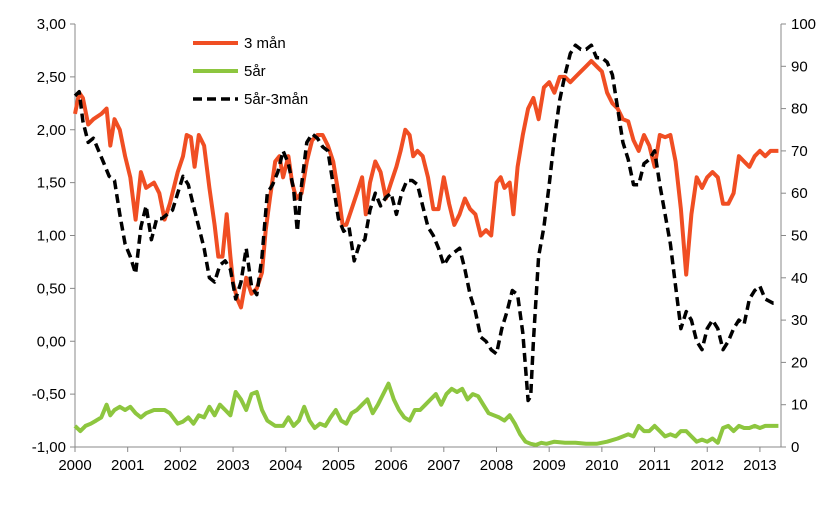  I want to click on left-tick-label: 1,00, so click(51, 236).